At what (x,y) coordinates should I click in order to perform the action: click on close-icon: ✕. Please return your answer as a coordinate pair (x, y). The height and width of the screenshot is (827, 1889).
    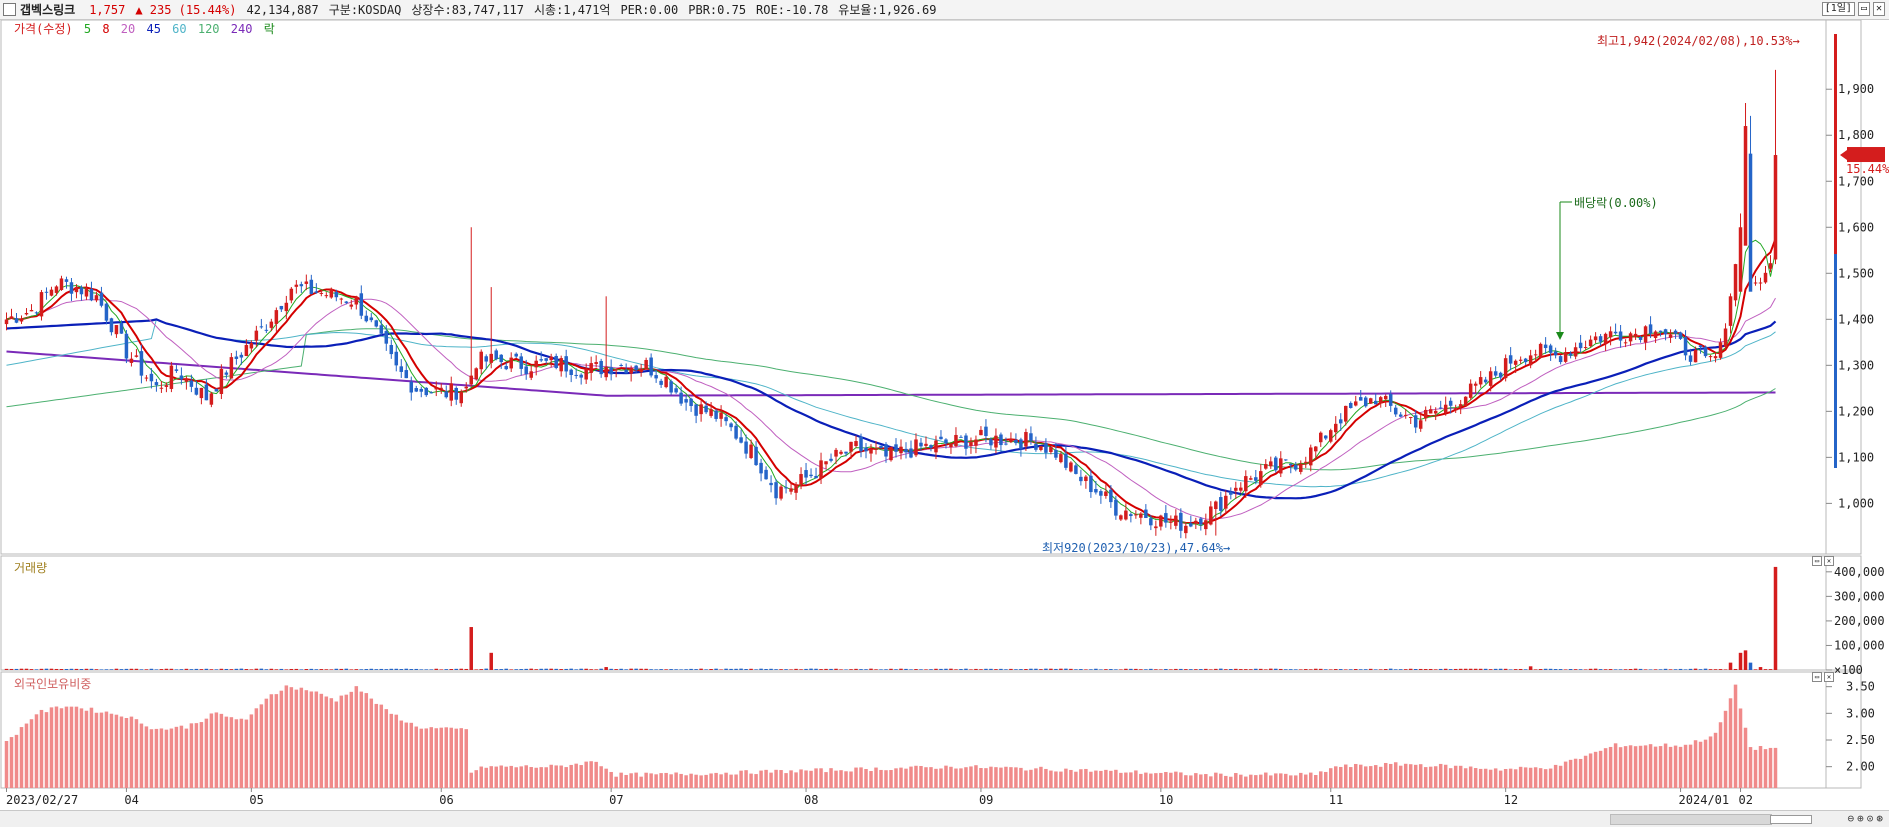
    Looking at the image, I should click on (1878, 9).